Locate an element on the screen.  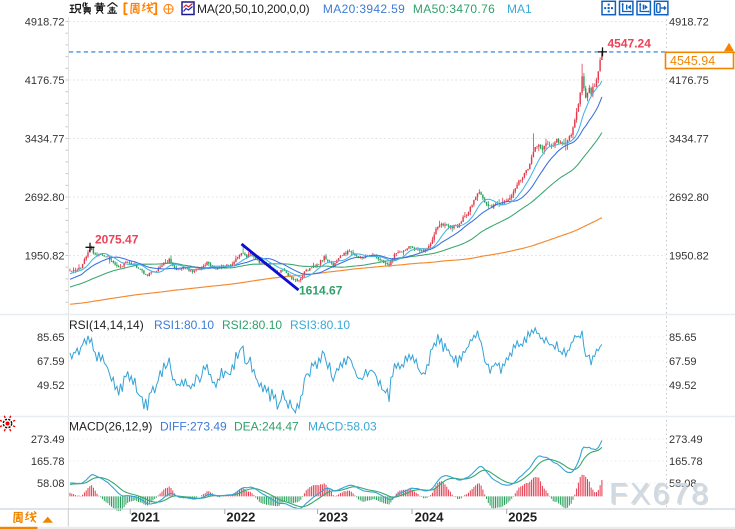
svg-text: RSI1:80.10 is located at coordinates (184, 325).